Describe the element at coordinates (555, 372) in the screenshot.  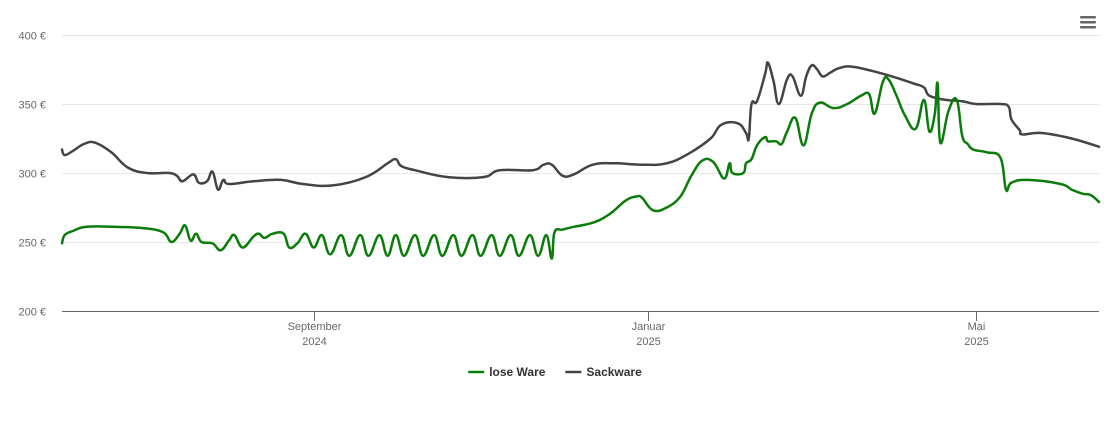
I see `legend: lose Ware Sackware` at that location.